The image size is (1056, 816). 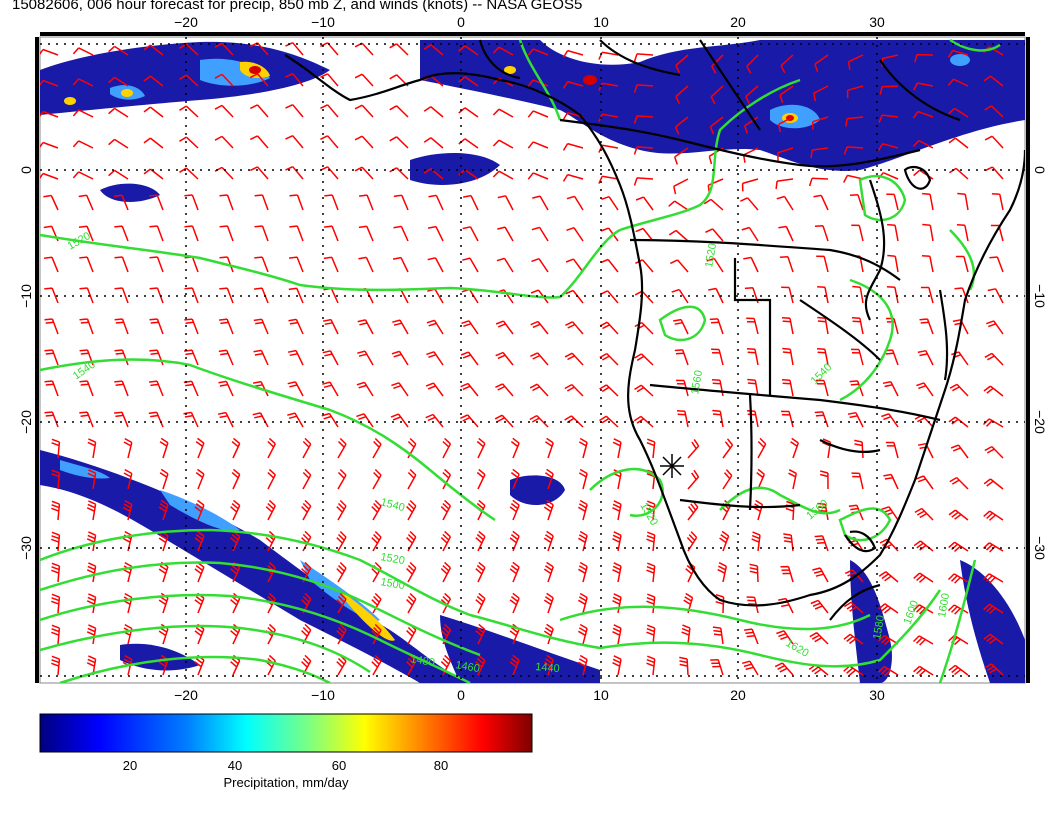 What do you see at coordinates (26, 170) in the screenshot?
I see `y-tick-label: 0` at bounding box center [26, 170].